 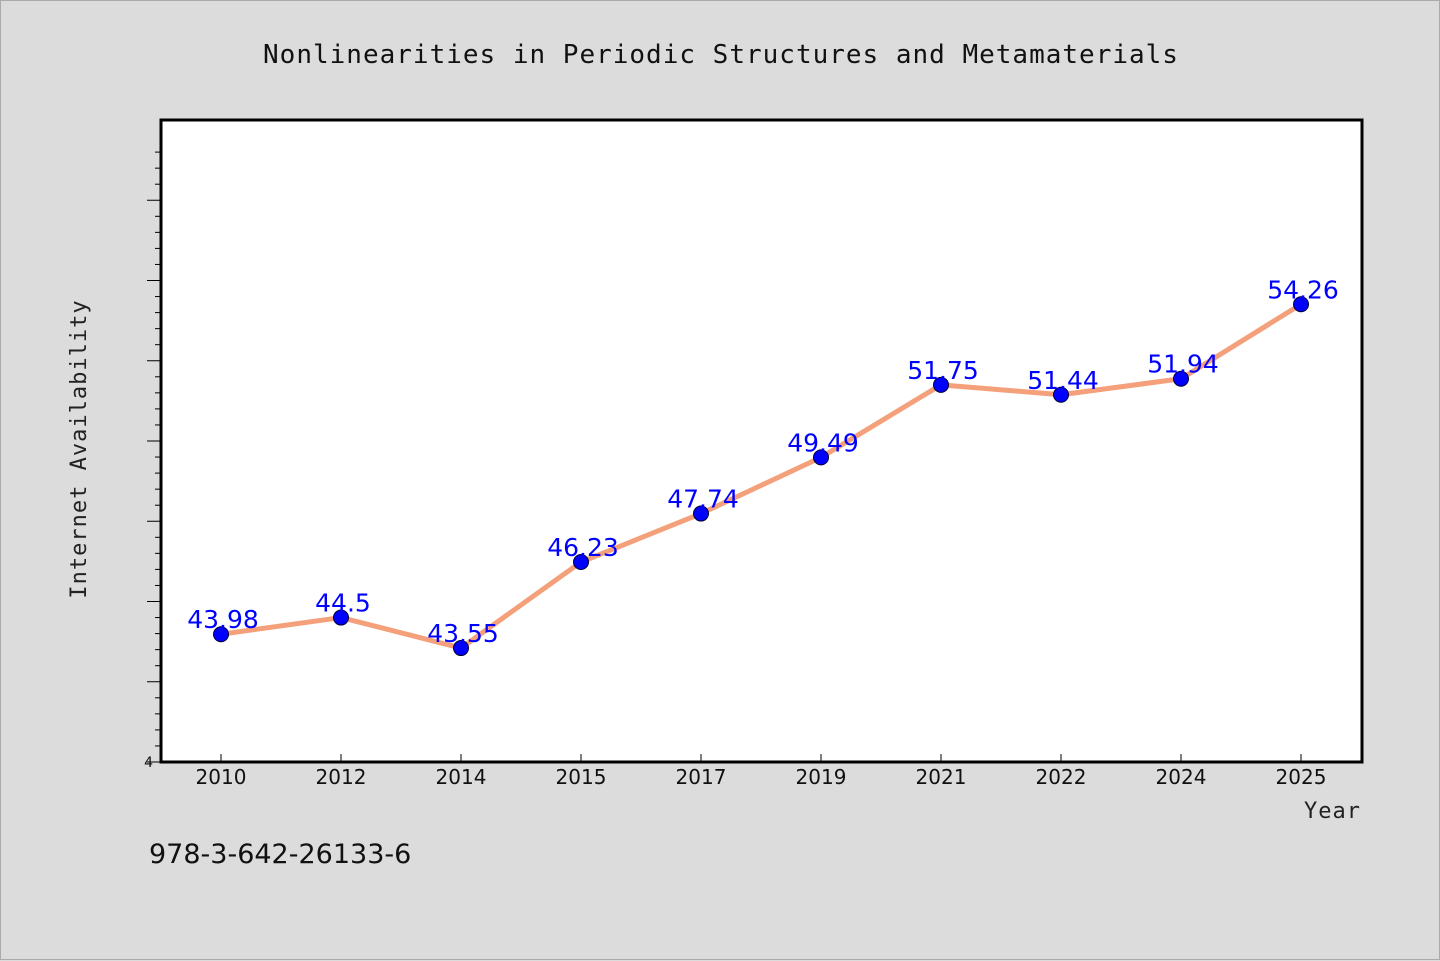 What do you see at coordinates (280, 854) in the screenshot?
I see `isbn-text: 978-3-642-26133-6` at bounding box center [280, 854].